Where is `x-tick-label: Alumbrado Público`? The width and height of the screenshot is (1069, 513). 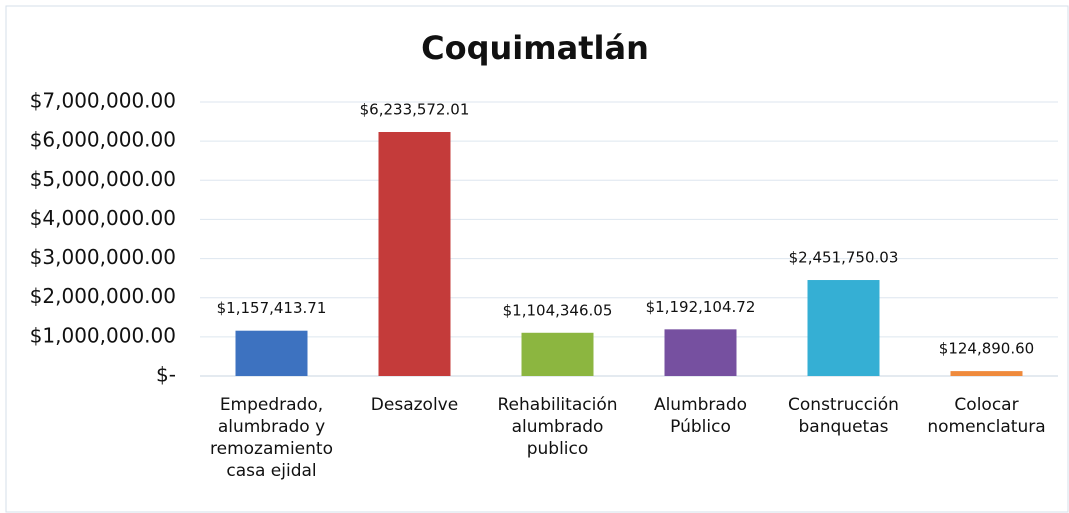 x-tick-label: Alumbrado Público is located at coordinates (700, 416).